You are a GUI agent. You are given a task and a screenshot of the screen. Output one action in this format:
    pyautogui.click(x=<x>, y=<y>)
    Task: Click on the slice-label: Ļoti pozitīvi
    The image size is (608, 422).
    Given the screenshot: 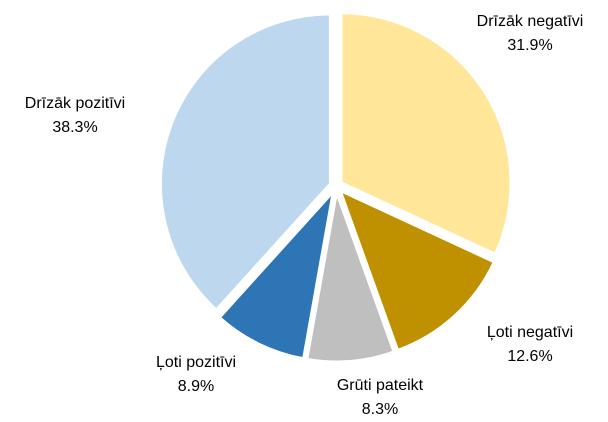 What is the action you would take?
    pyautogui.click(x=196, y=362)
    